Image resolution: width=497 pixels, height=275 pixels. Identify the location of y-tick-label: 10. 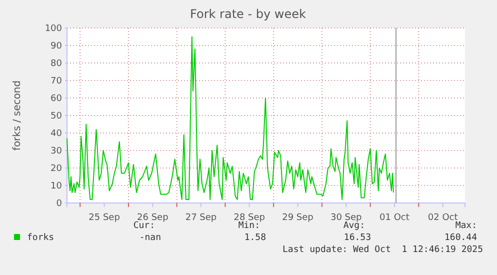
(56, 186).